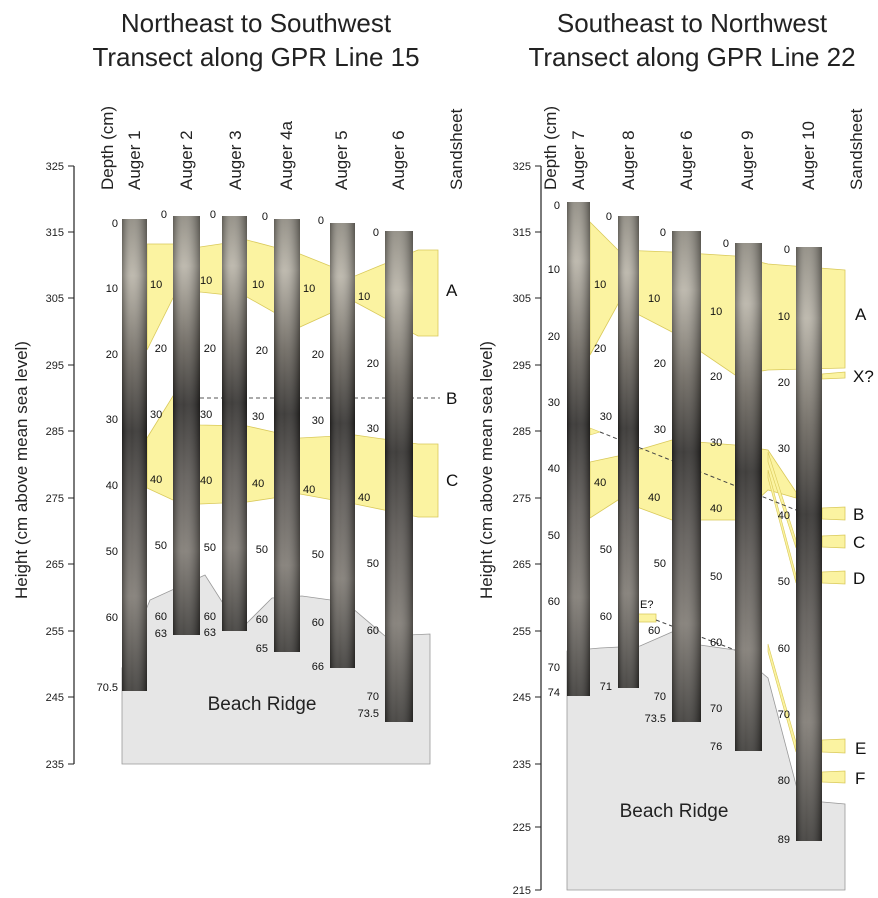  What do you see at coordinates (646, 605) in the screenshot?
I see `right-e-query-label: E?` at bounding box center [646, 605].